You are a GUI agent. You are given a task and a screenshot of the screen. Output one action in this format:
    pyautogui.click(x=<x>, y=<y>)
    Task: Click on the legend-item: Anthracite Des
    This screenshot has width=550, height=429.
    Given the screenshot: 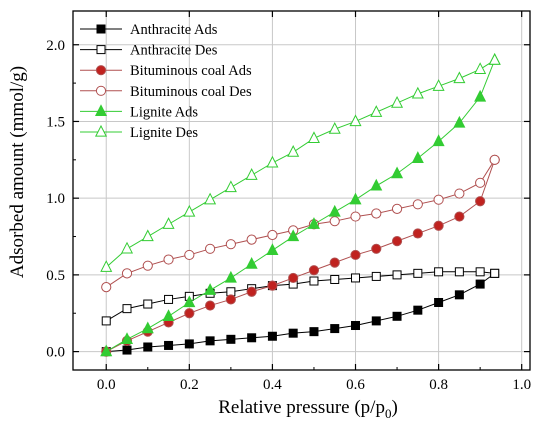 What is the action you would take?
    pyautogui.click(x=149, y=51)
    